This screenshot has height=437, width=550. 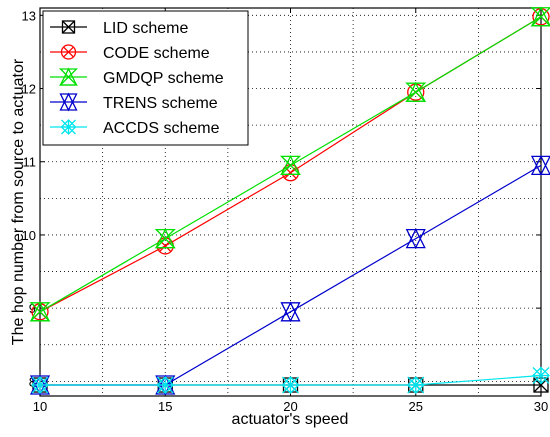 I want to click on legend-item-accds-scheme: ACCDS scheme, so click(x=135, y=128).